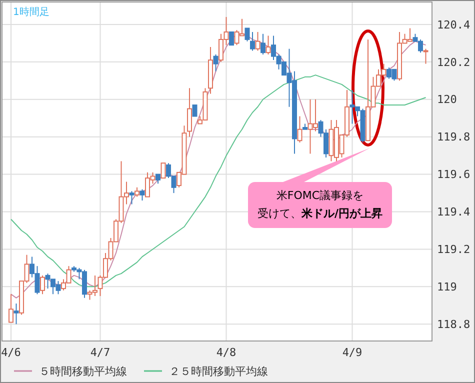  What do you see at coordinates (218, 371) in the screenshot?
I see `legend-label: ２５時間移動平均線` at bounding box center [218, 371].